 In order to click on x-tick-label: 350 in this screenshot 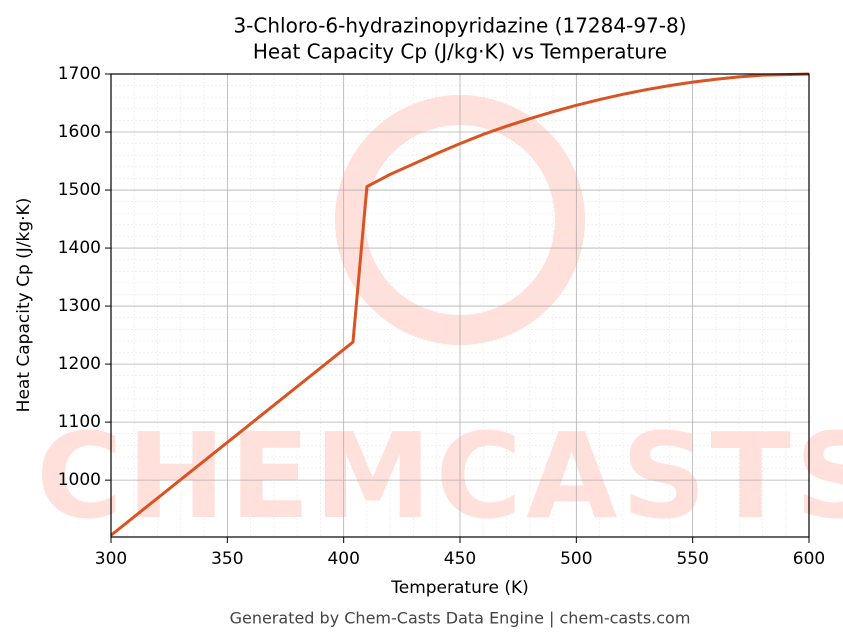, I will do `click(227, 559)`.